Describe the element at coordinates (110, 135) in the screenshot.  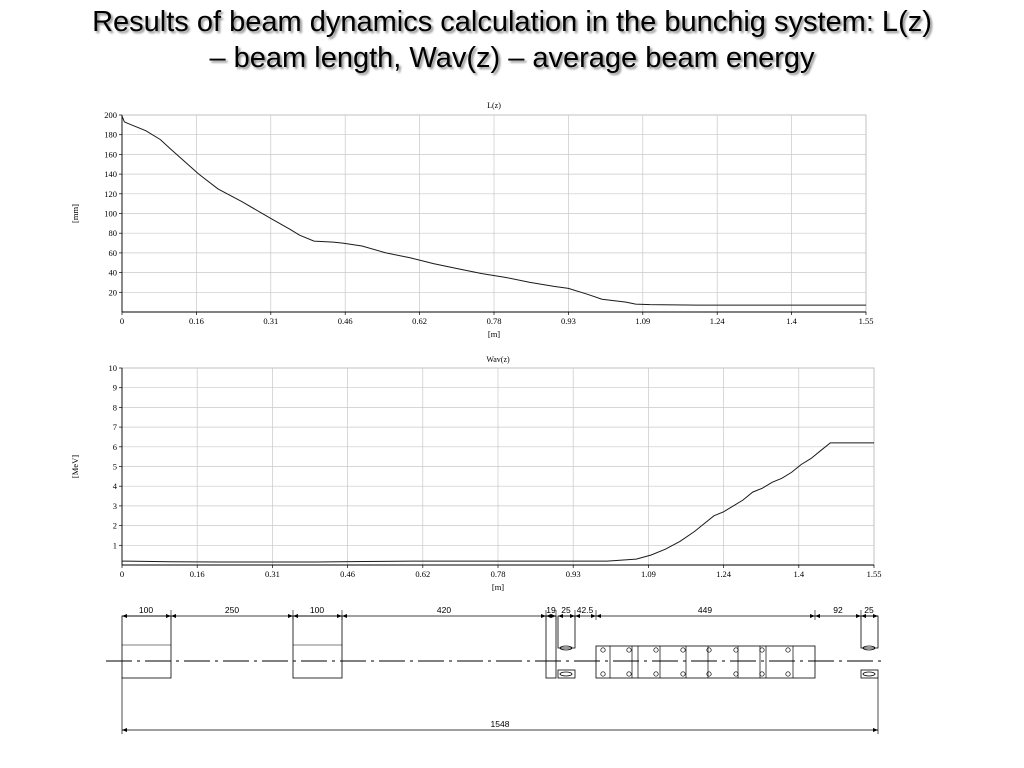
I see `y-tick-label: 180` at that location.